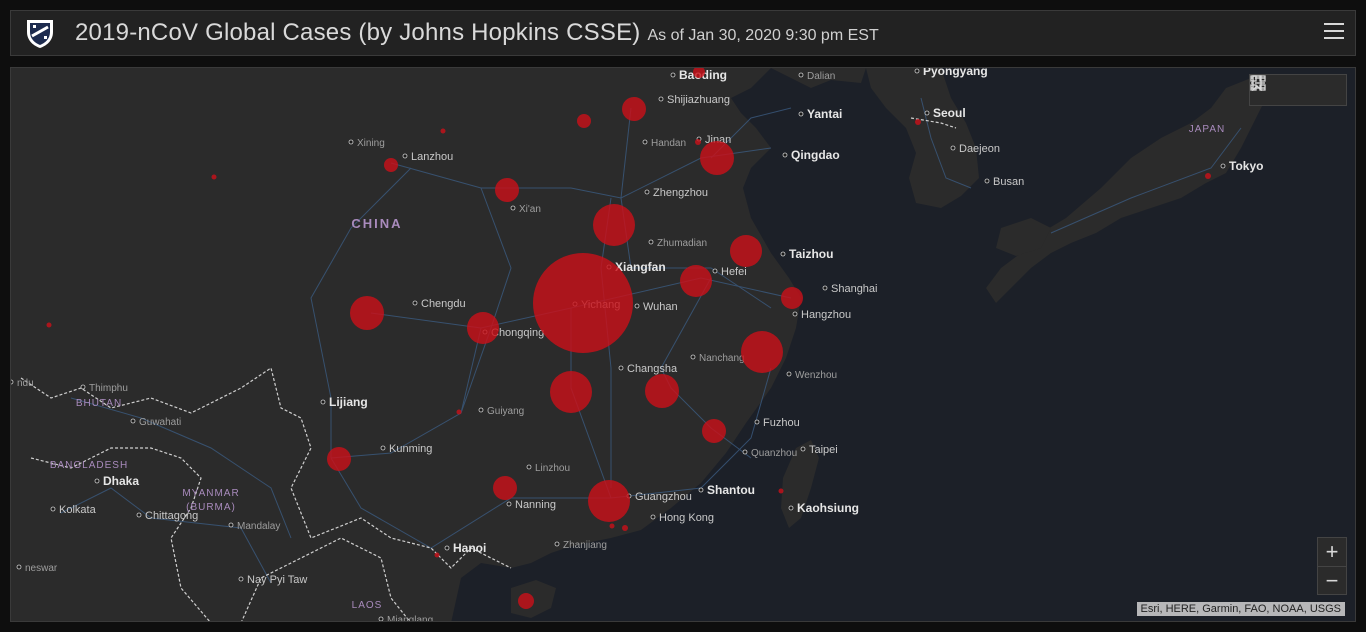  What do you see at coordinates (258, 526) in the screenshot?
I see `city-label: Mandalay` at bounding box center [258, 526].